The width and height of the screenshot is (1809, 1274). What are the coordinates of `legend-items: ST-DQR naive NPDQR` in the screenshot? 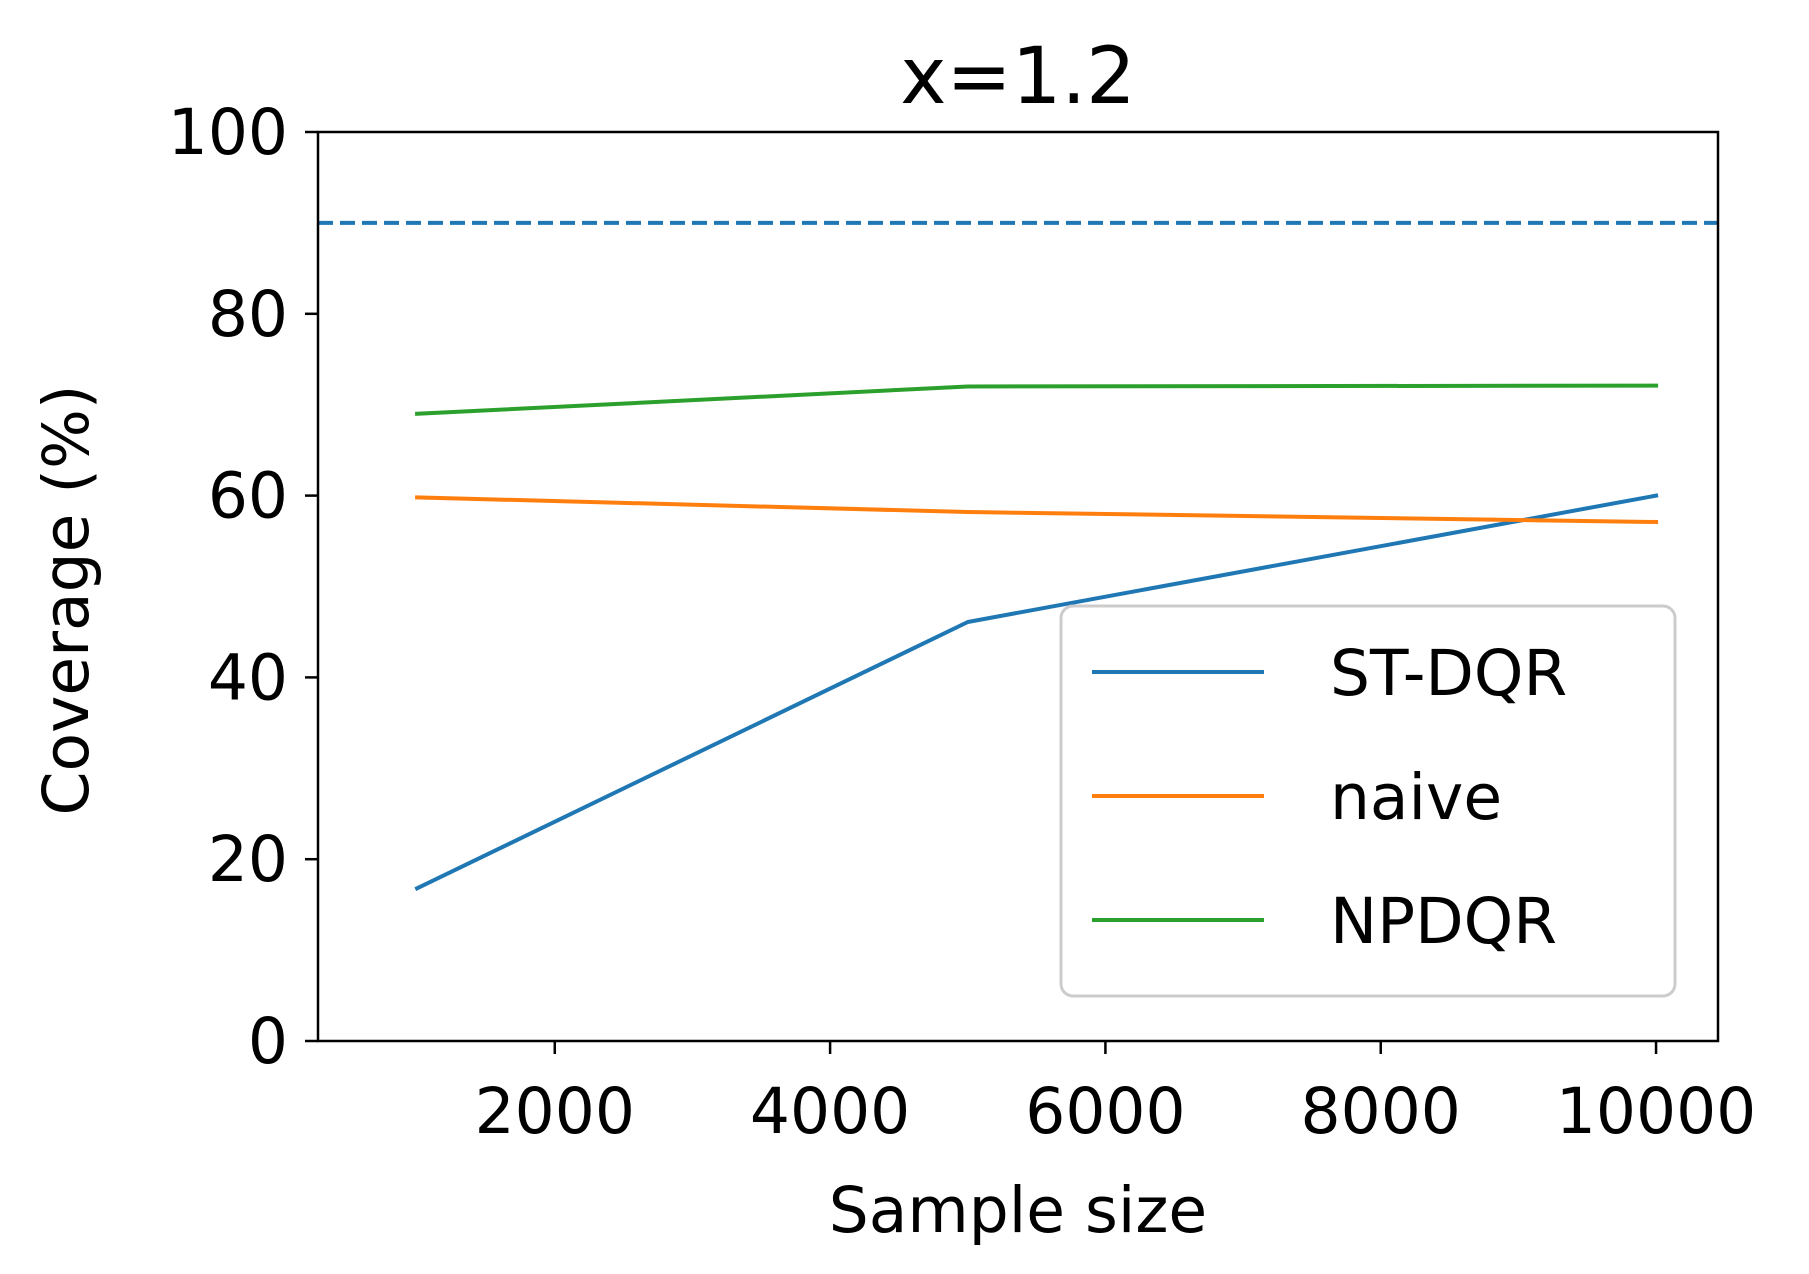 It's located at (1329, 797).